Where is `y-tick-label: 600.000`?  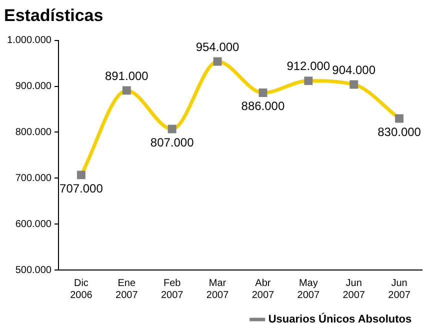 y-tick-label: 600.000 is located at coordinates (33, 224).